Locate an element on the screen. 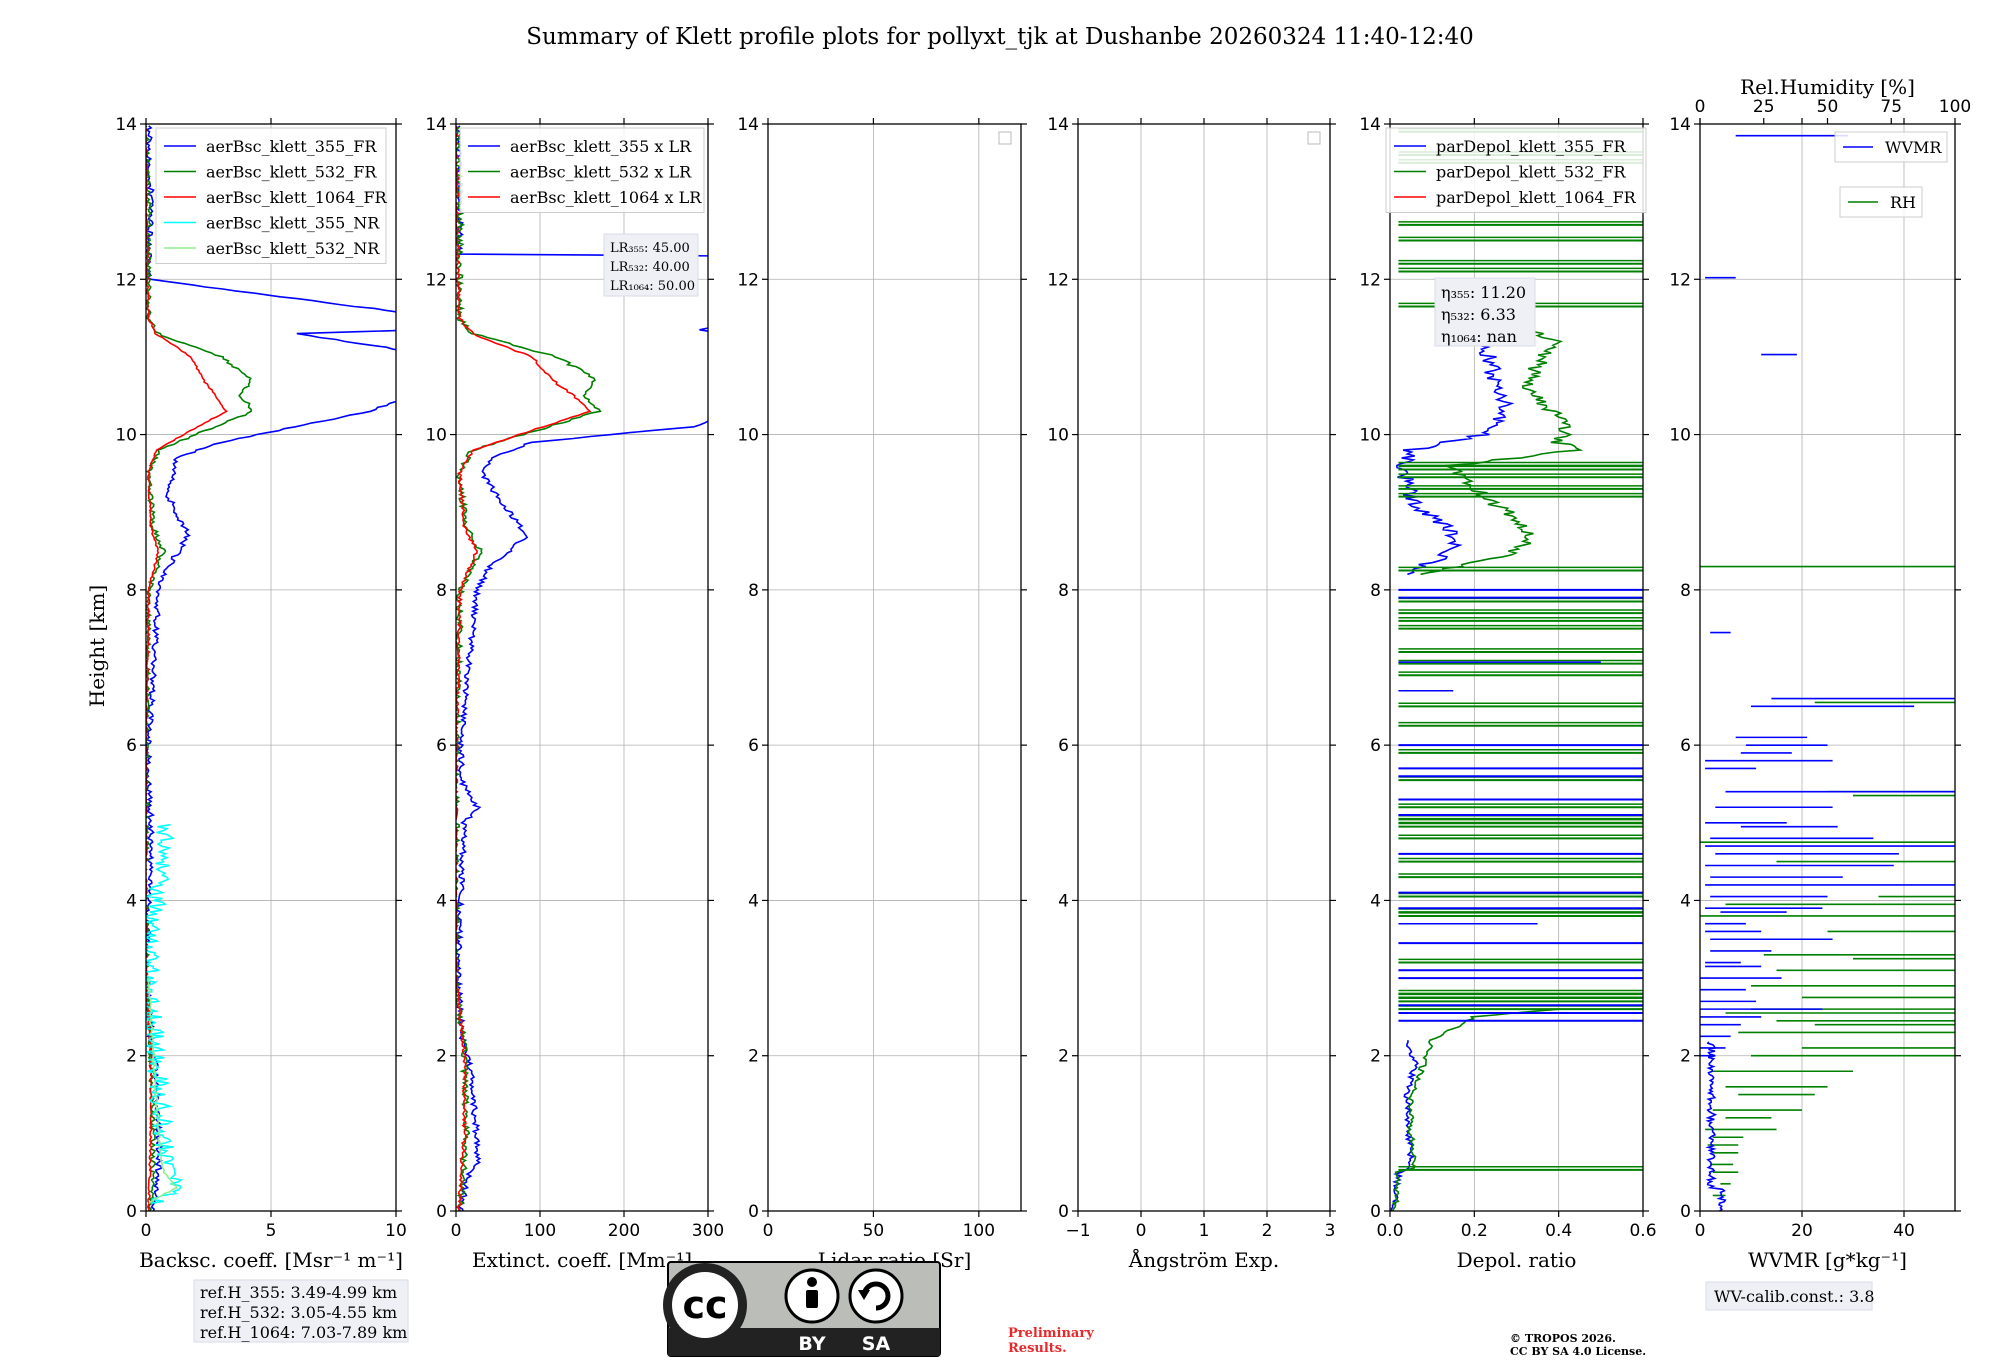 The width and height of the screenshot is (2000, 1360). x-tick-label: 1 is located at coordinates (1204, 1231).